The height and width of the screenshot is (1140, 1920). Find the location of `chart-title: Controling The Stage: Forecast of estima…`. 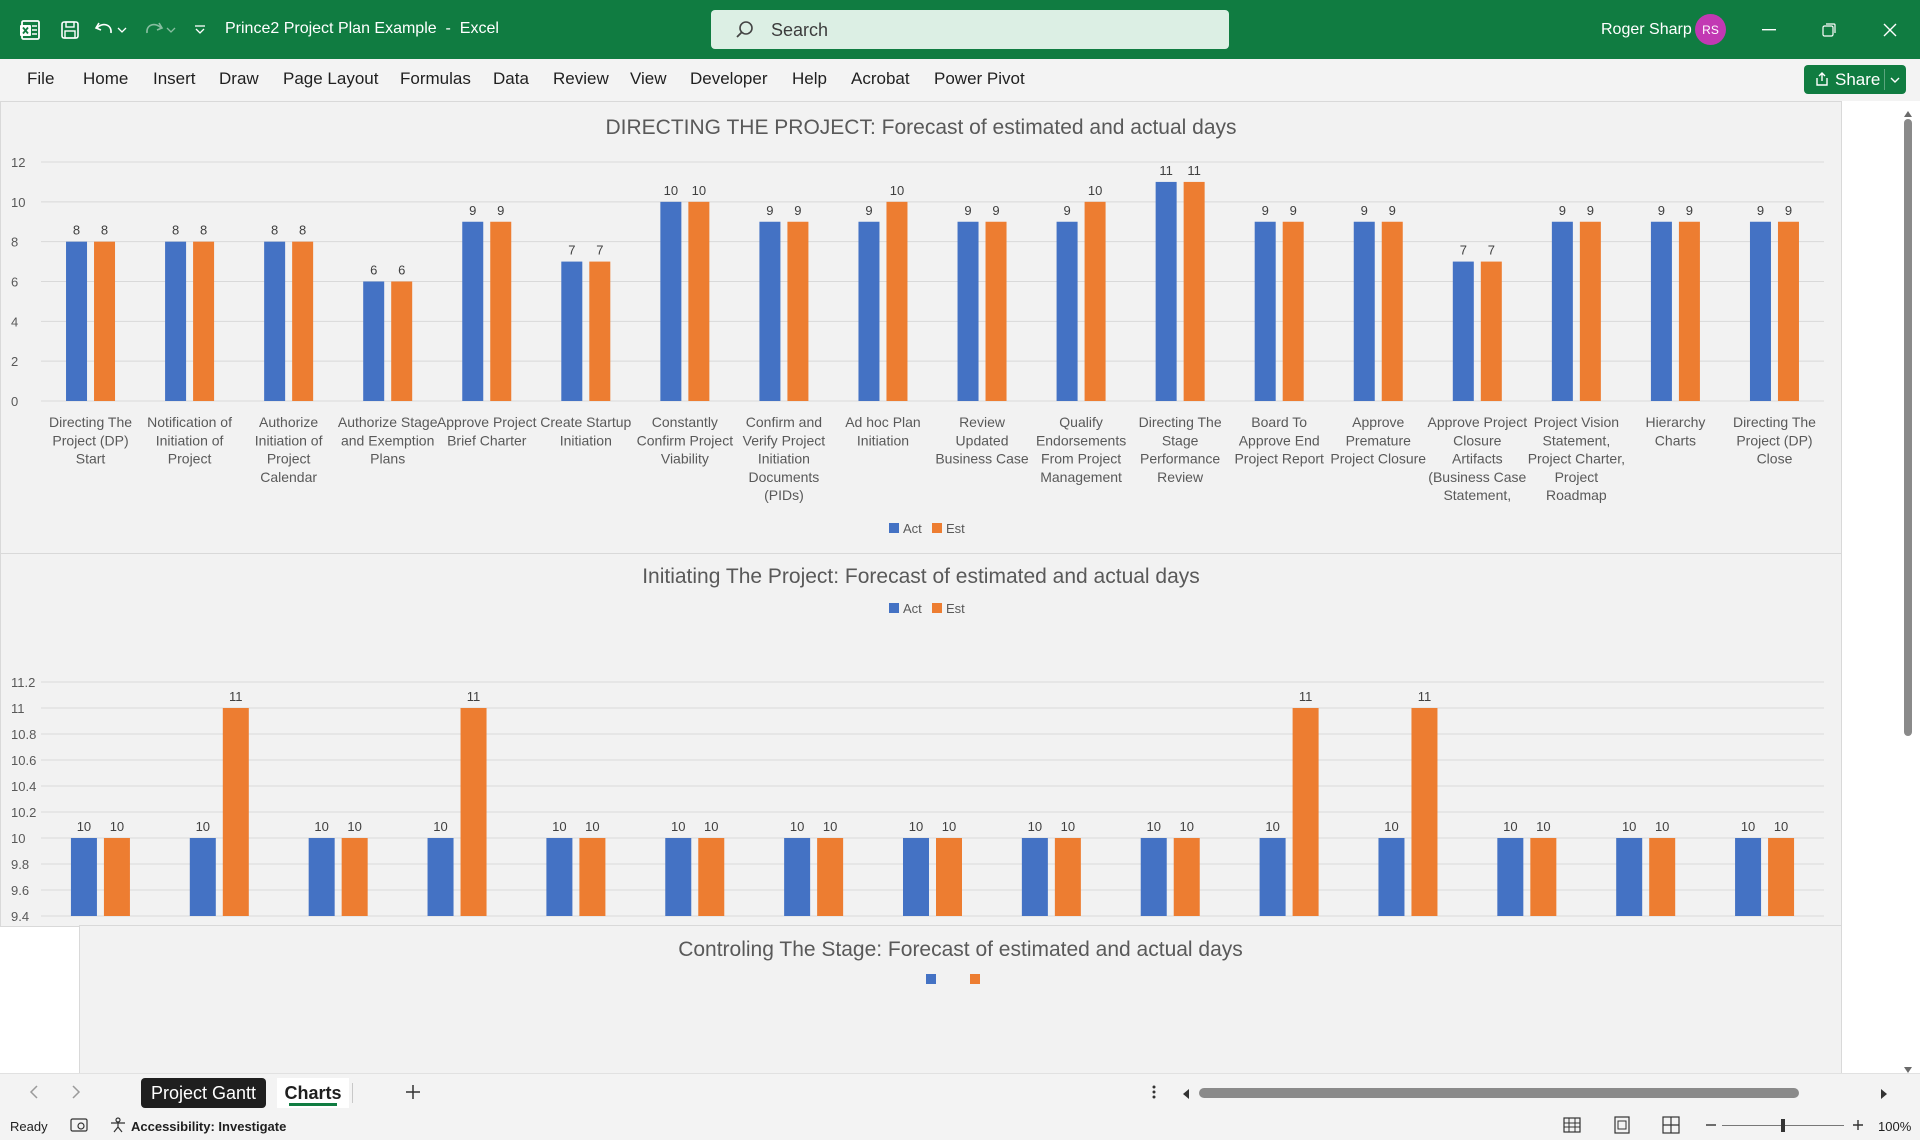

chart-title: Controling The Stage: Forecast of estima… is located at coordinates (960, 949).